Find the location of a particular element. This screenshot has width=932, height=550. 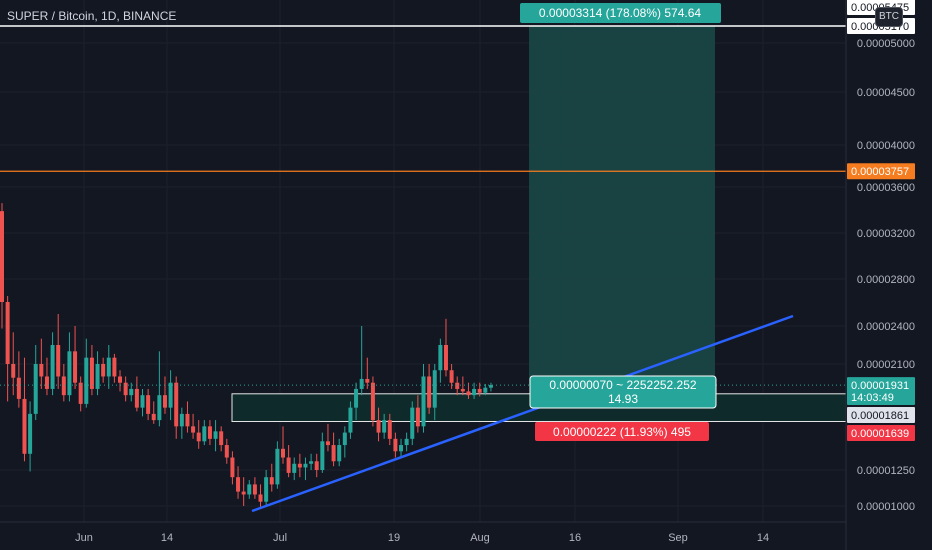

stop-label: 0.00000222 (11.93%) 495 is located at coordinates (622, 432).